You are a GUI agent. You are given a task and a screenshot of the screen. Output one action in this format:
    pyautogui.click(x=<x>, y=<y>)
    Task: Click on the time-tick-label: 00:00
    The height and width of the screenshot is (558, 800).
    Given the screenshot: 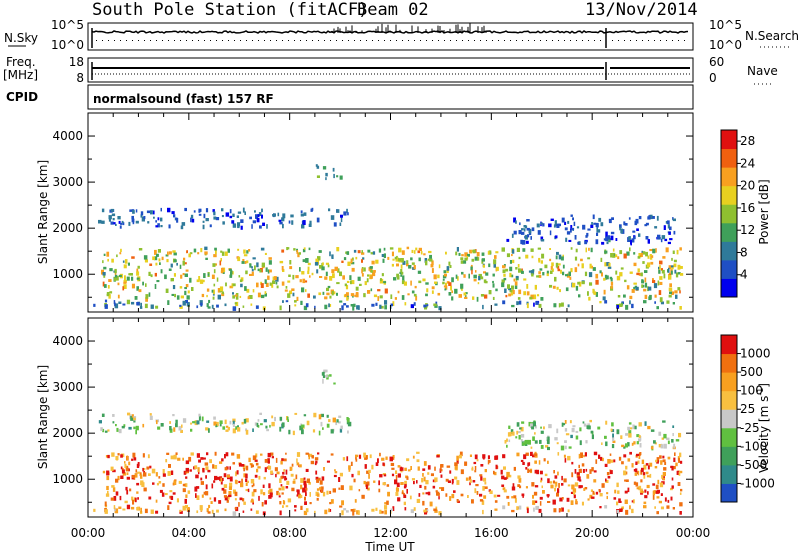 What is the action you would take?
    pyautogui.click(x=88, y=533)
    